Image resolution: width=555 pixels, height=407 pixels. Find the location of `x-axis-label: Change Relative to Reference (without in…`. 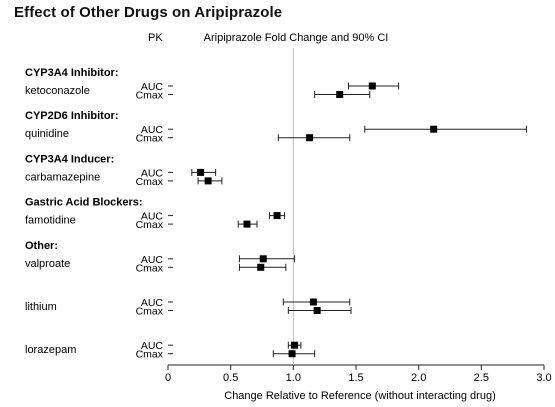

x-axis-label: Change Relative to Reference (without in… is located at coordinates (359, 396).